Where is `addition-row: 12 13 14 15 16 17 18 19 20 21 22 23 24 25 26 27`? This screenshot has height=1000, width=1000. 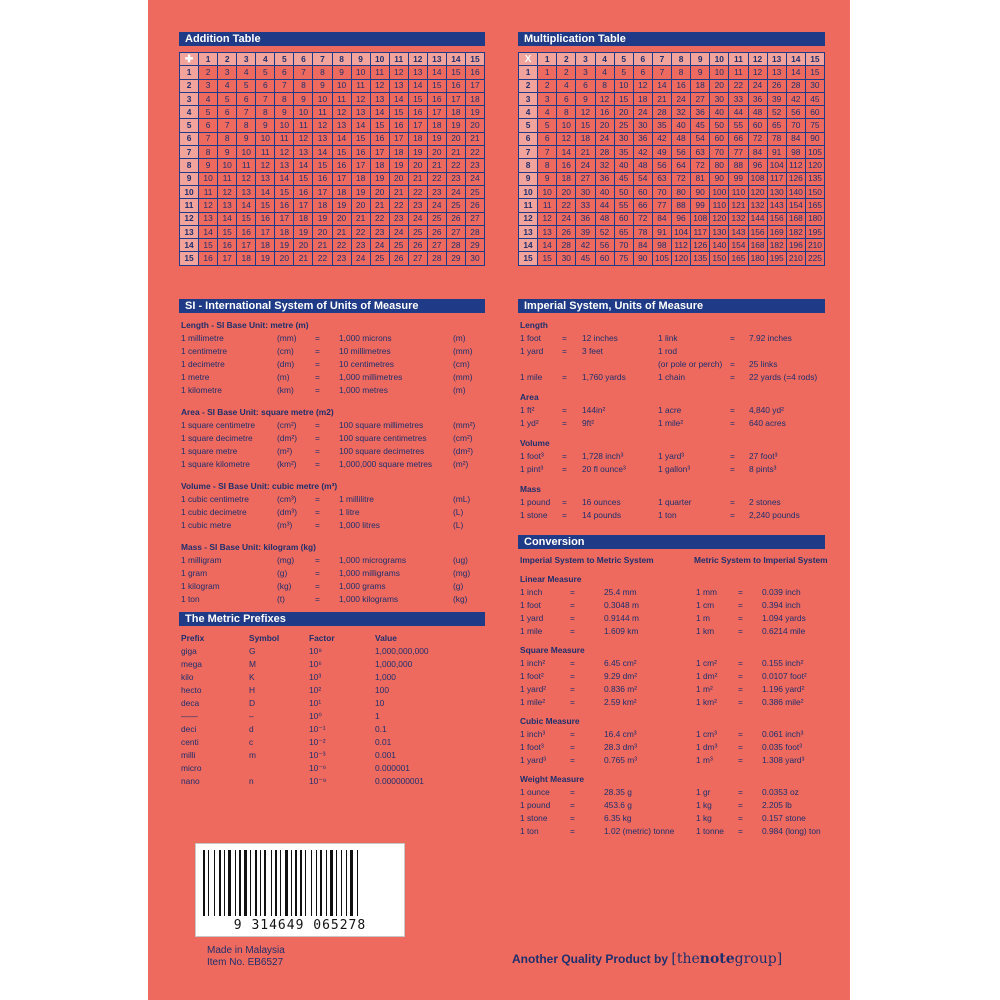 addition-row: 12 13 14 15 16 17 18 19 20 21 22 23 24 25 26 27 is located at coordinates (332, 218).